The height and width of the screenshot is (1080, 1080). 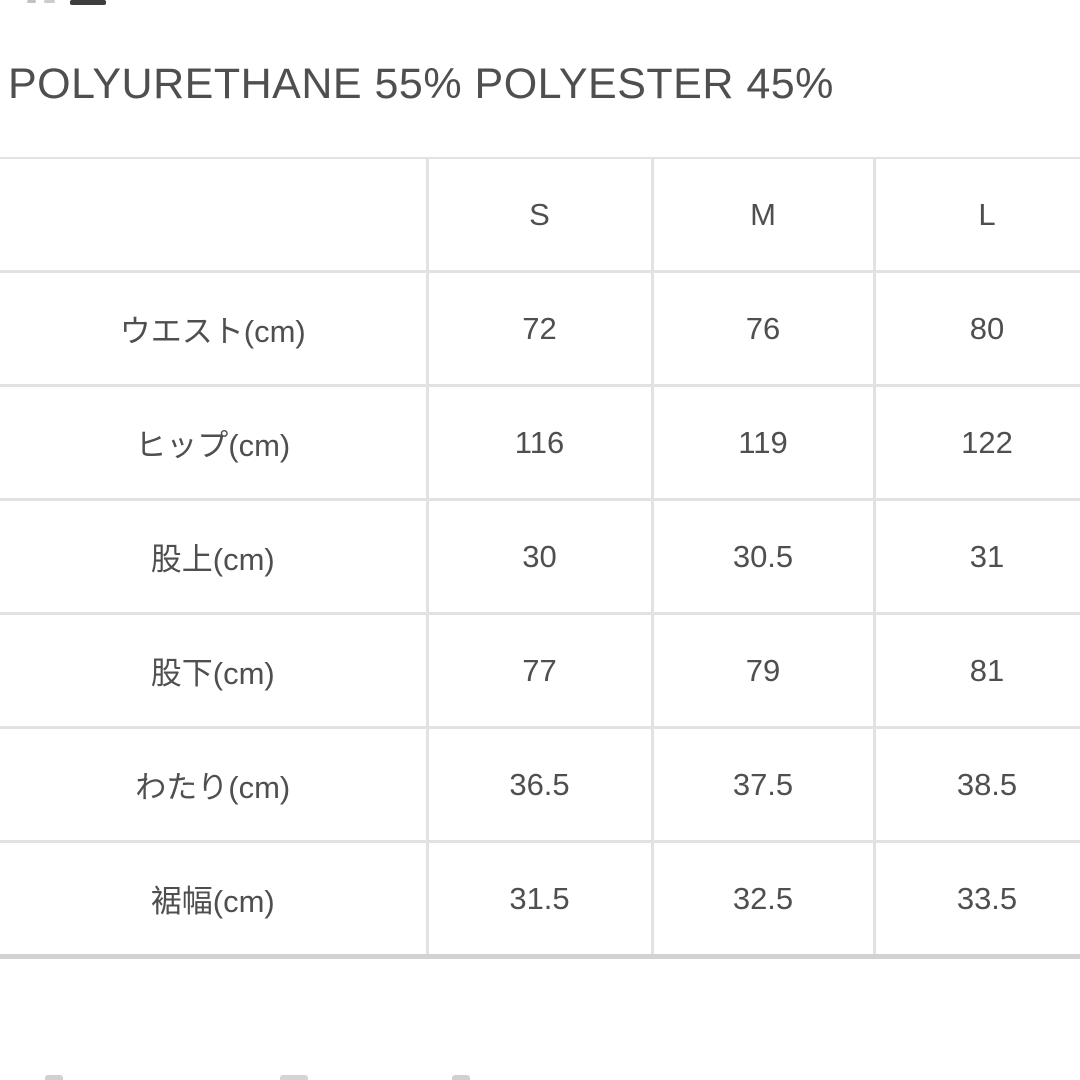 I want to click on size-value: 30, so click(x=539, y=556).